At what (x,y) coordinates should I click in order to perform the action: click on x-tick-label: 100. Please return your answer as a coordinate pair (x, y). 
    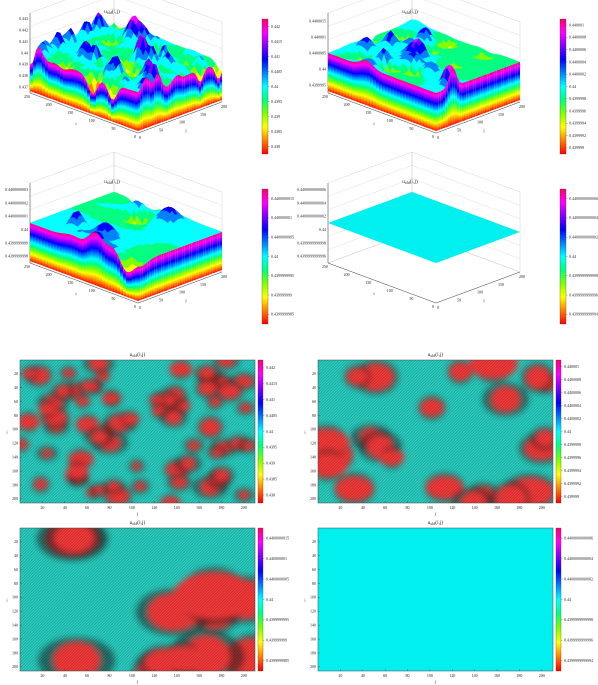
    Looking at the image, I should click on (132, 675).